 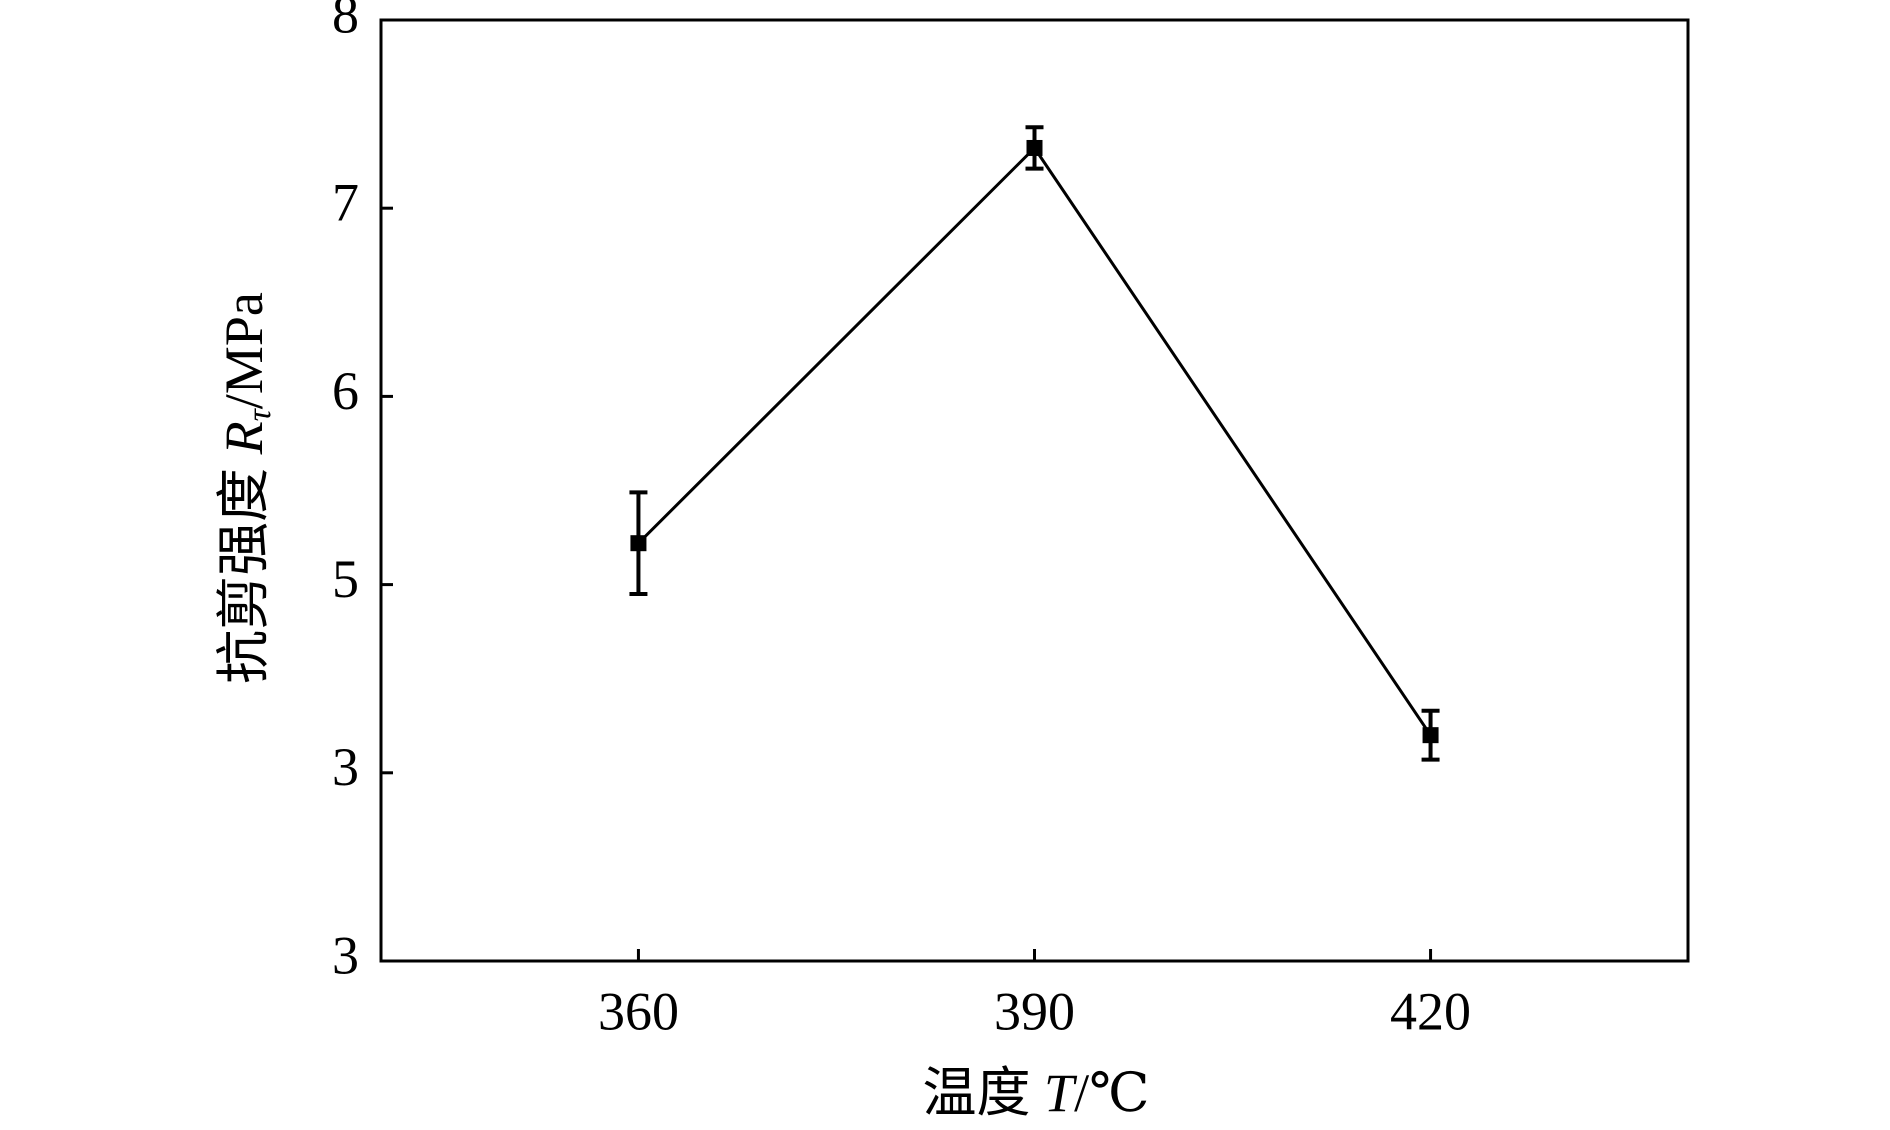 What do you see at coordinates (244, 569) in the screenshot?
I see `y-label-text: 抗剪强度` at bounding box center [244, 569].